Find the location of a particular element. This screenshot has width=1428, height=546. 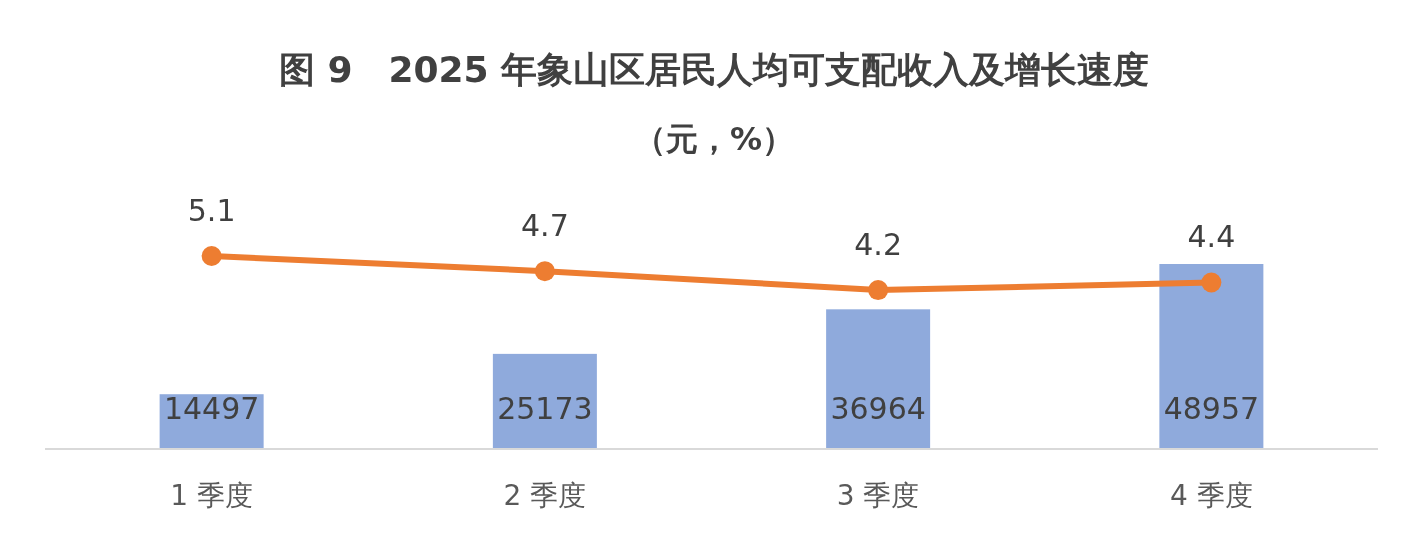

chart-title: 图 9 2025 年象山区居民人均可支配收入及增长速度 is located at coordinates (714, 69).